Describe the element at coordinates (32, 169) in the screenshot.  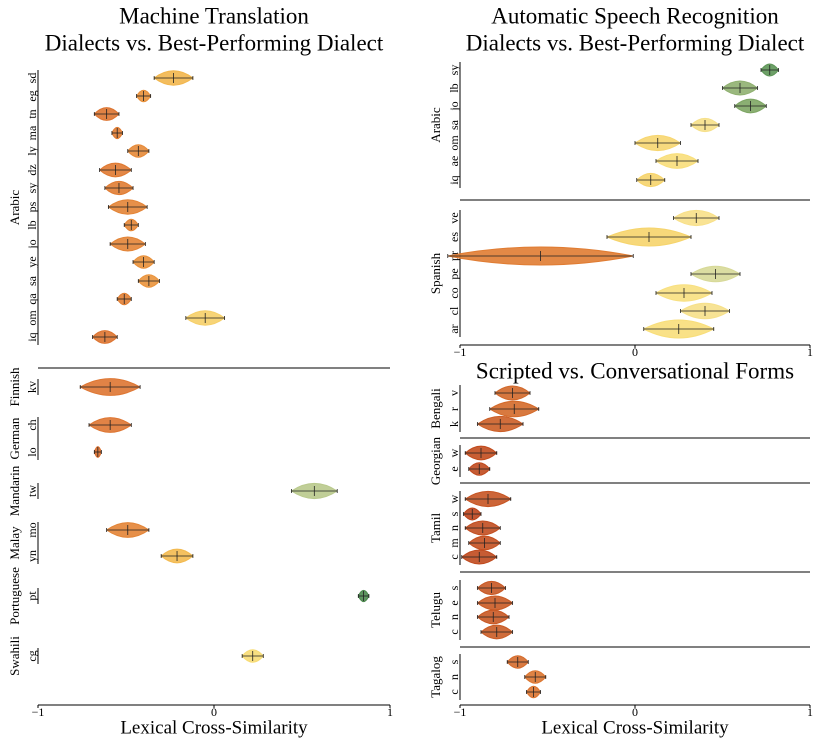
I see `item-label: dz` at that location.